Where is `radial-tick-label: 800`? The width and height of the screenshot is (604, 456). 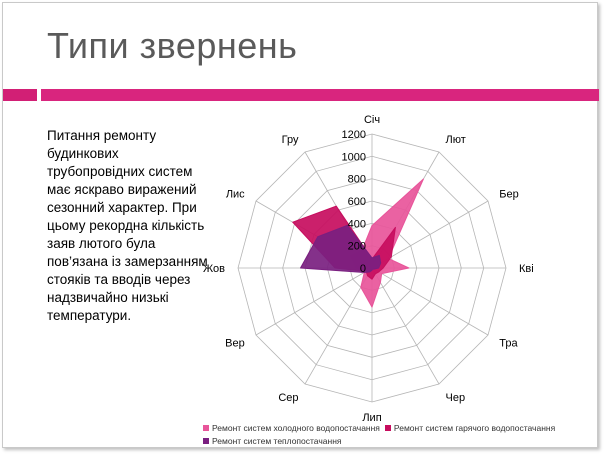 radial-tick-label: 800 is located at coordinates (357, 180).